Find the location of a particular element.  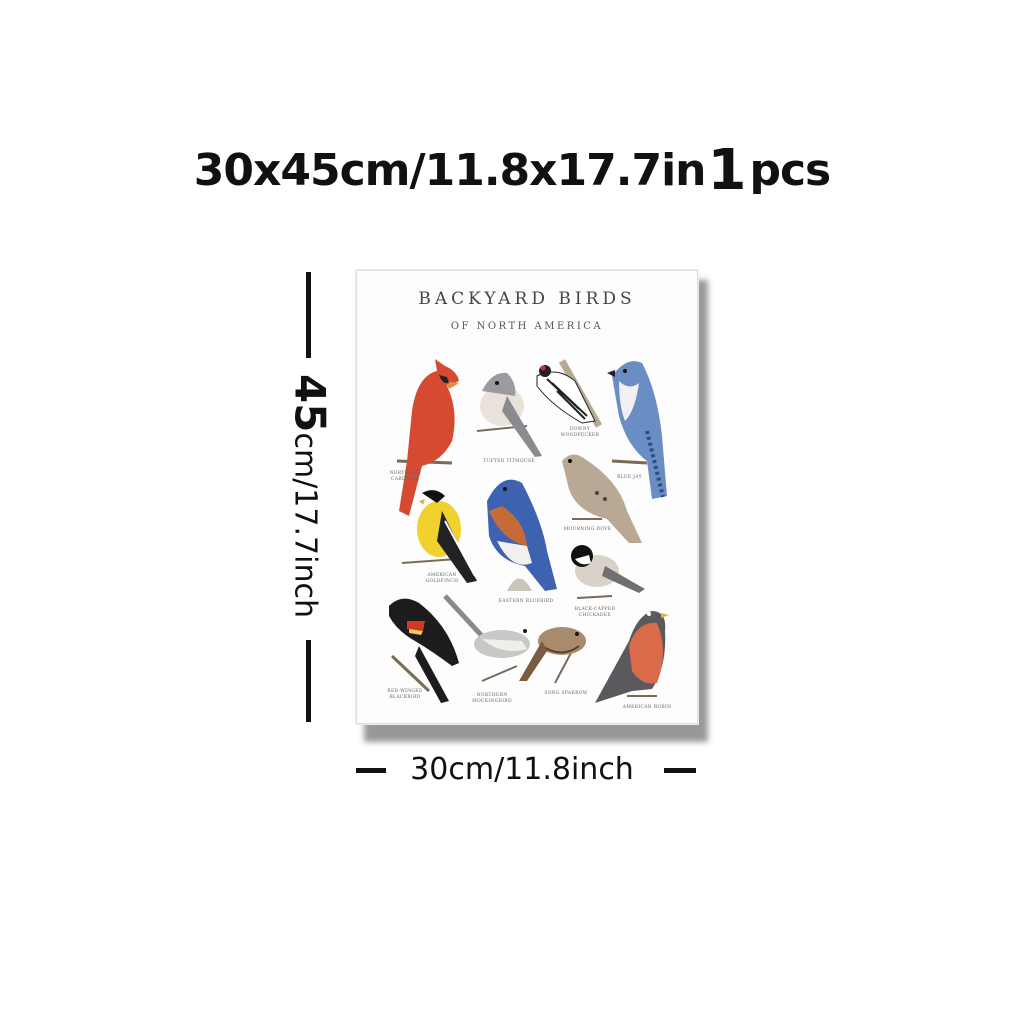

bird-poster: BACKYARD BIRDS OF NORTH AMERICA is located at coordinates (527, 497).